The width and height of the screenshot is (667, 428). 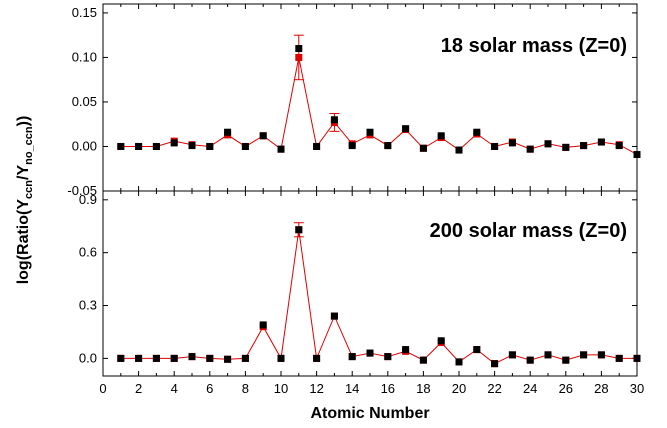 What do you see at coordinates (84, 145) in the screenshot?
I see `y-tick-label: 0.00` at bounding box center [84, 145].